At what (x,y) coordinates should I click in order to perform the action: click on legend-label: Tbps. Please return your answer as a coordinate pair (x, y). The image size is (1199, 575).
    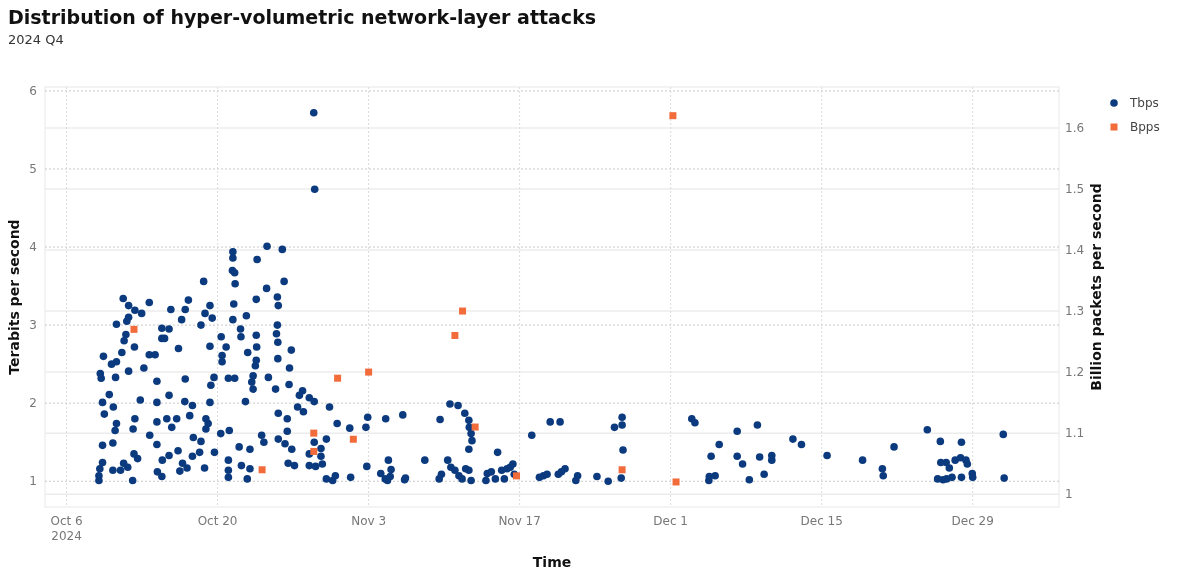
    Looking at the image, I should click on (1144, 103).